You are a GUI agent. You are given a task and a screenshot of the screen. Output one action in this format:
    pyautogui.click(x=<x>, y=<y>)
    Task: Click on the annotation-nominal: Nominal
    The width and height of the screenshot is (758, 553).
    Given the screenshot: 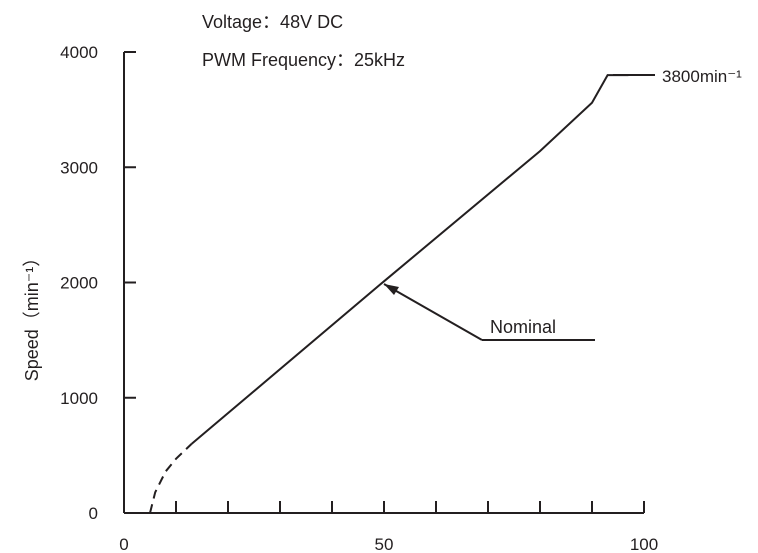 What is the action you would take?
    pyautogui.click(x=523, y=327)
    